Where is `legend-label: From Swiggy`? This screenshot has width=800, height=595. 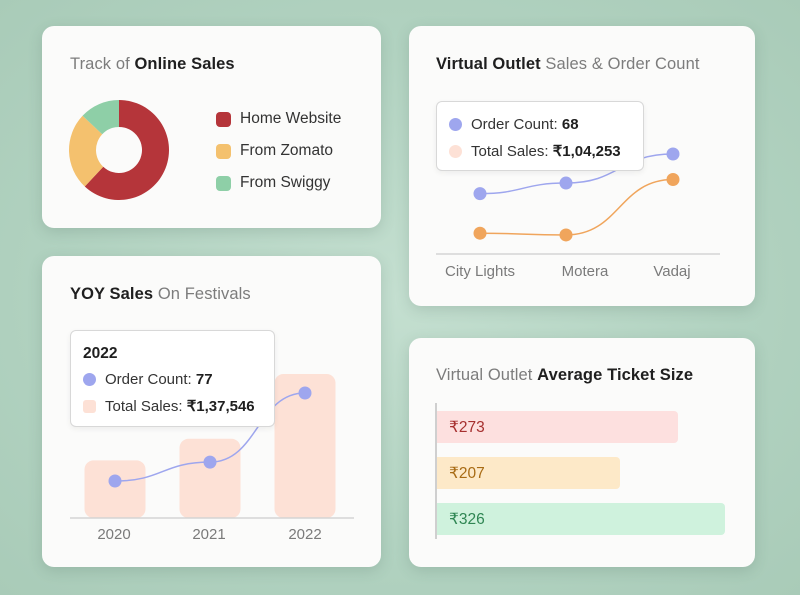 legend-label: From Swiggy is located at coordinates (285, 182).